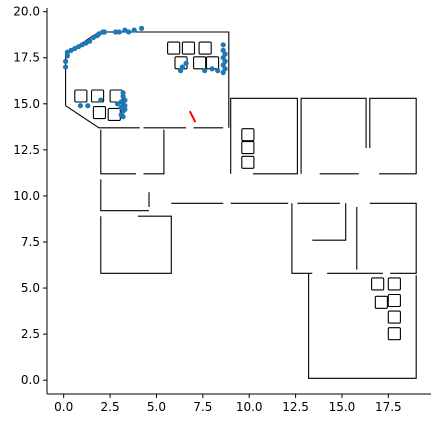  What do you see at coordinates (156, 407) in the screenshot?
I see `x-tick-label: 5.0` at bounding box center [156, 407].